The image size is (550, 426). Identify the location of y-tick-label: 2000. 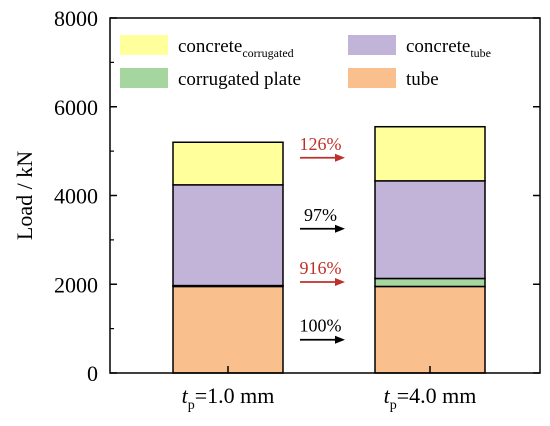
(76, 284).